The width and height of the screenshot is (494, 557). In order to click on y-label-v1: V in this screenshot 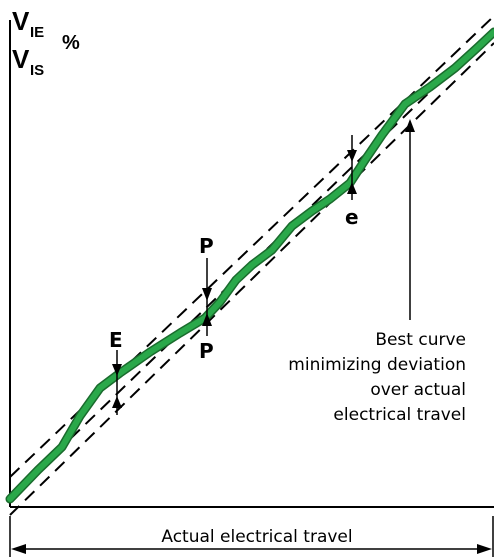, I will do `click(21, 21)`.